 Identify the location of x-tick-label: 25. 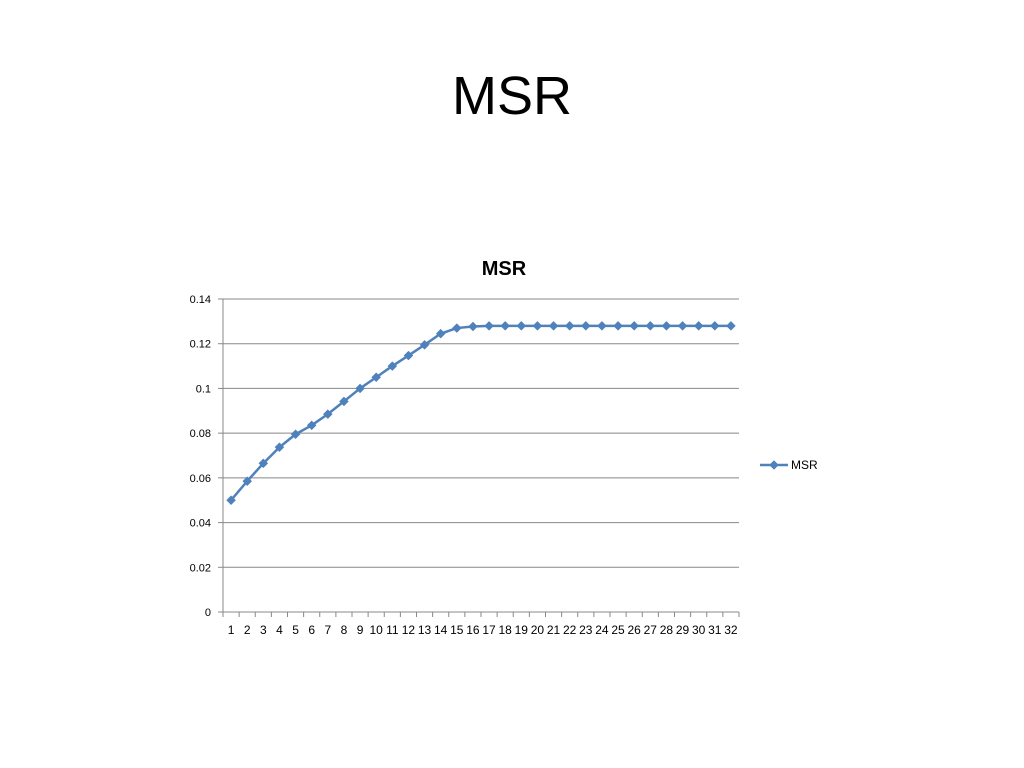
(618, 630).